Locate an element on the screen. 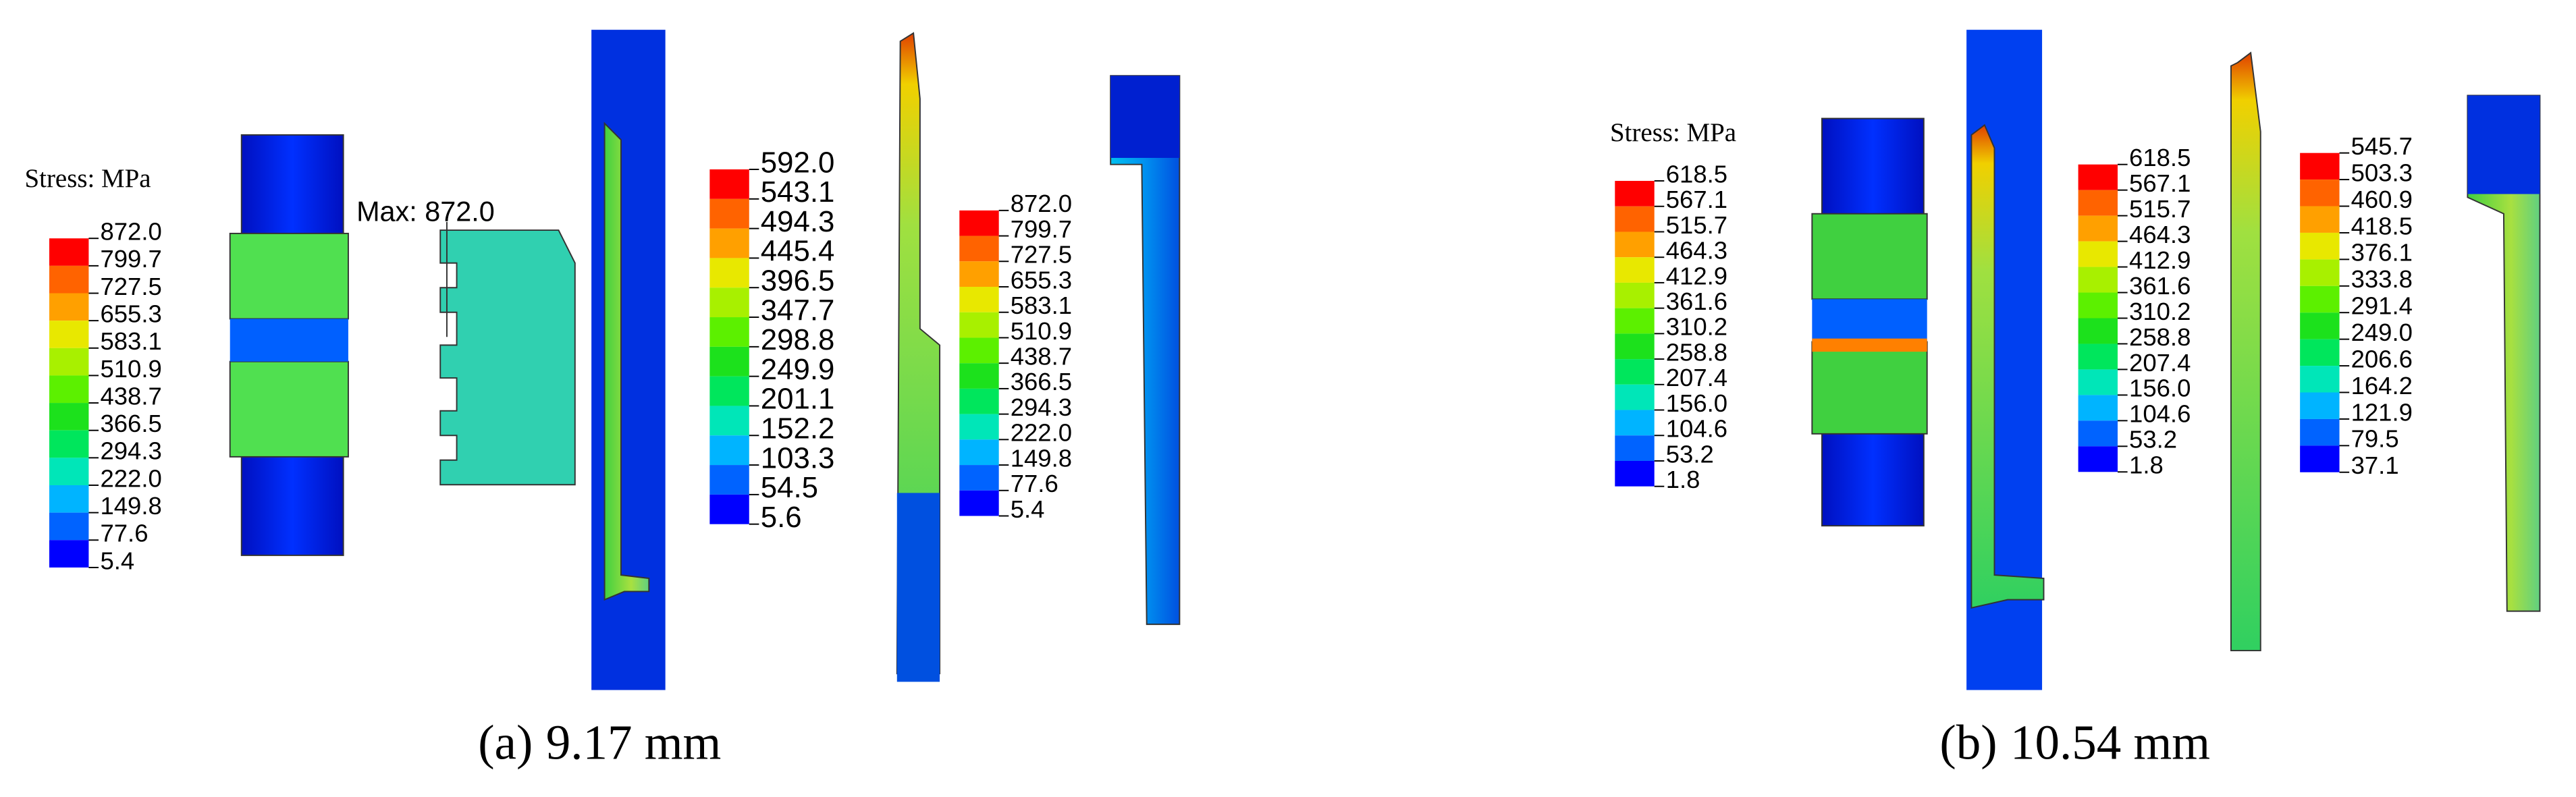 The width and height of the screenshot is (2576, 797). legend-value: 376.1 is located at coordinates (2382, 253).